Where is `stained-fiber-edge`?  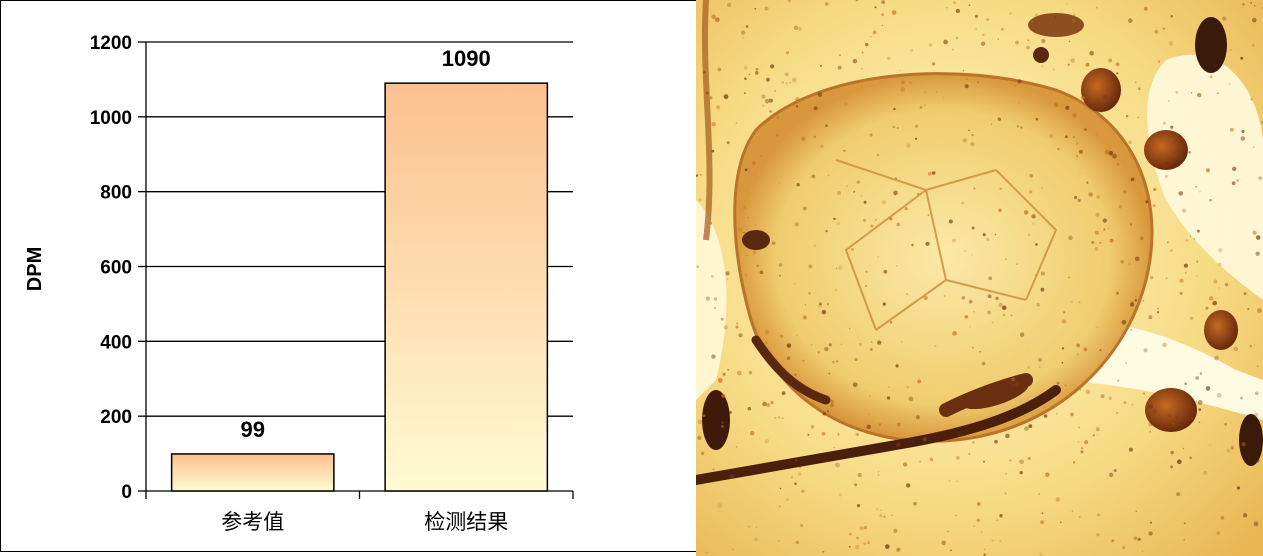
stained-fiber-edge is located at coordinates (707, 120).